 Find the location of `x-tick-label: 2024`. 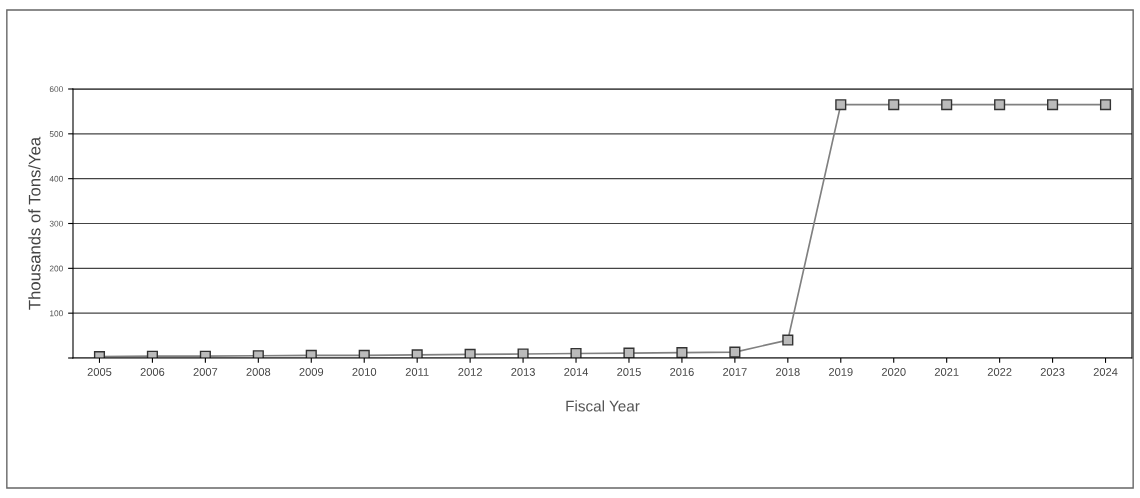

x-tick-label: 2024 is located at coordinates (1105, 372).